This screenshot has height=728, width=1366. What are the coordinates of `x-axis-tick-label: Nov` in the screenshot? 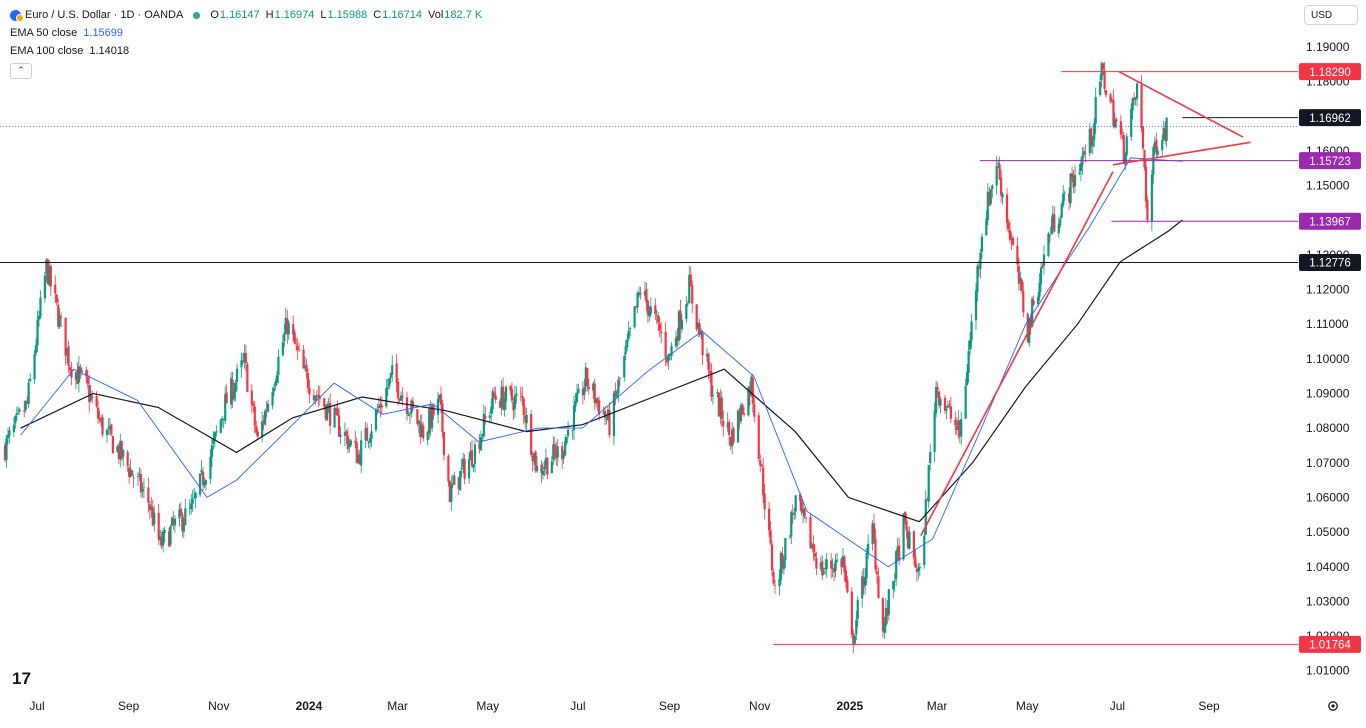 It's located at (759, 706).